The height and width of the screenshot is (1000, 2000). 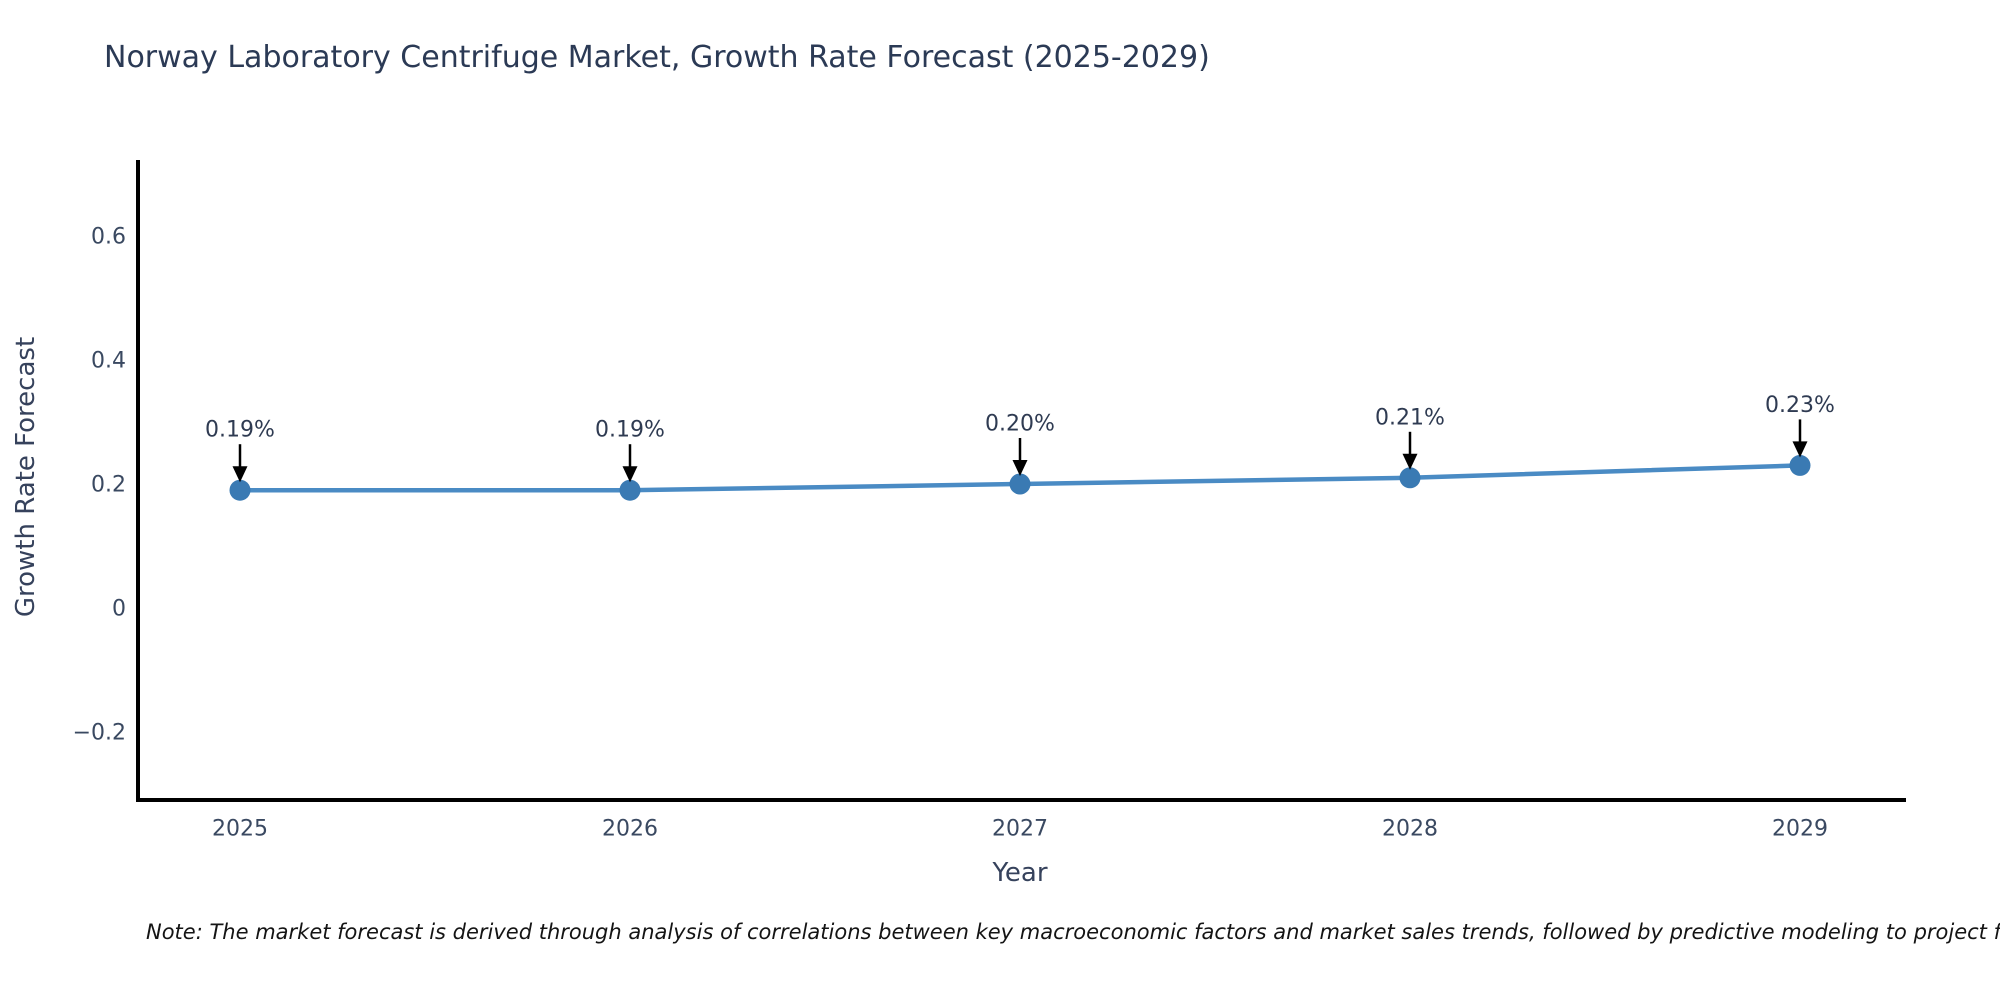 What do you see at coordinates (1020, 424) in the screenshot?
I see `annotation-label: 0.20%` at bounding box center [1020, 424].